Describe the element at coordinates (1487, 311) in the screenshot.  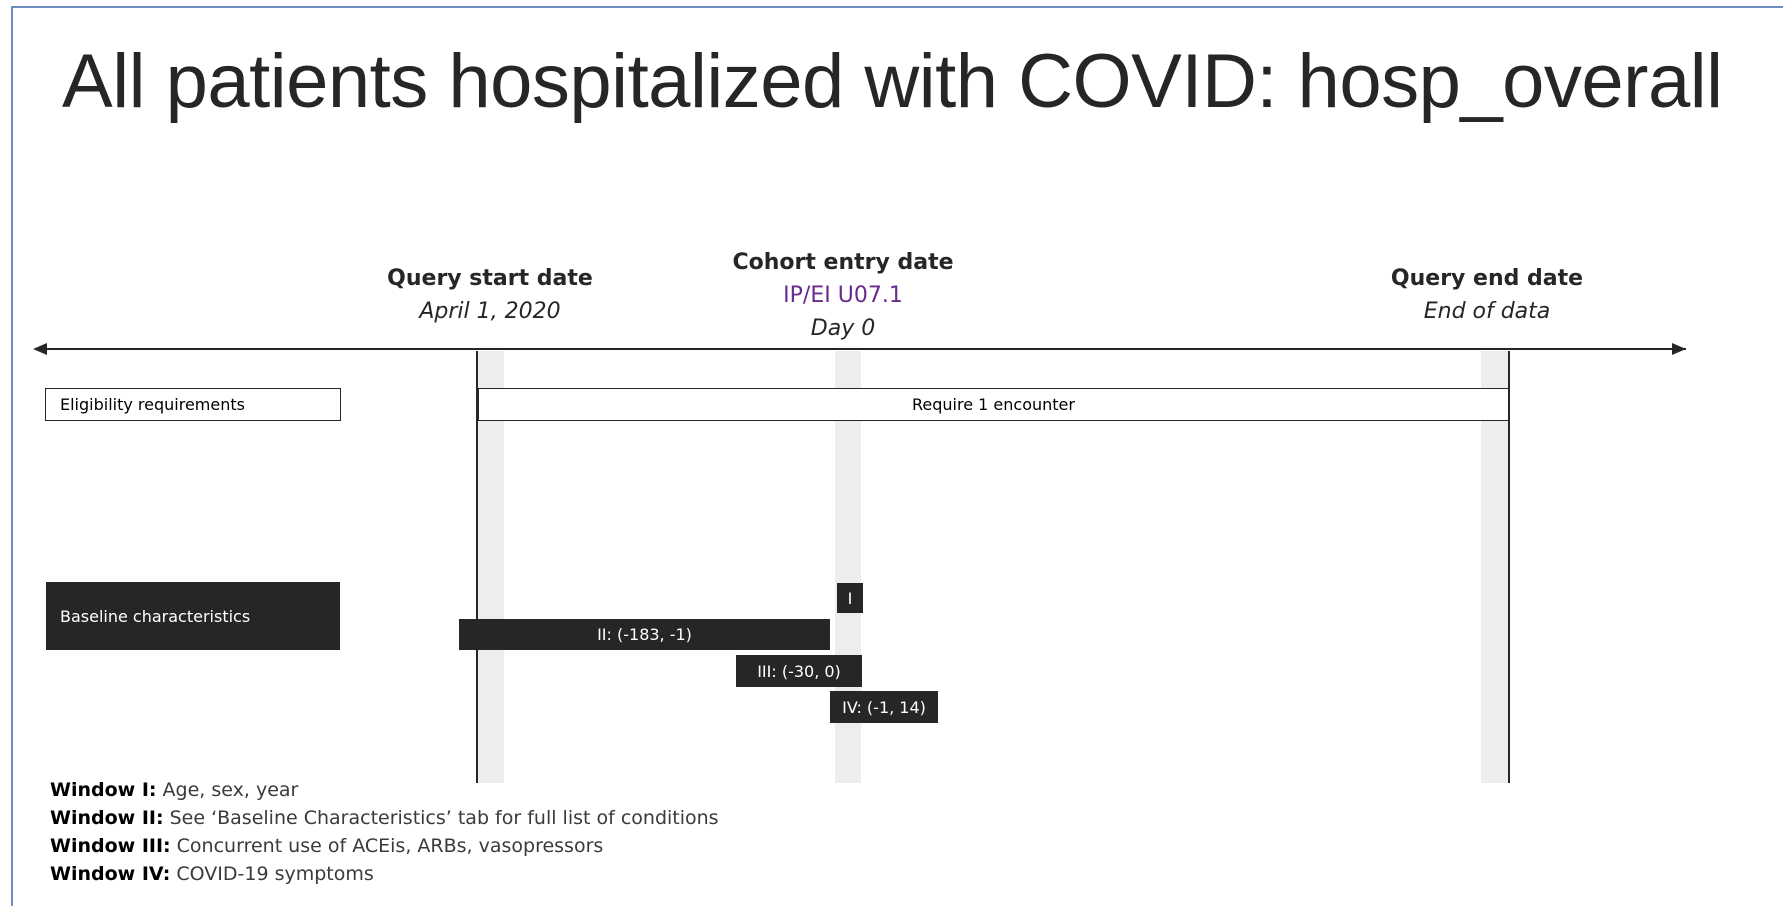
I see `query-end-value: End of data` at that location.